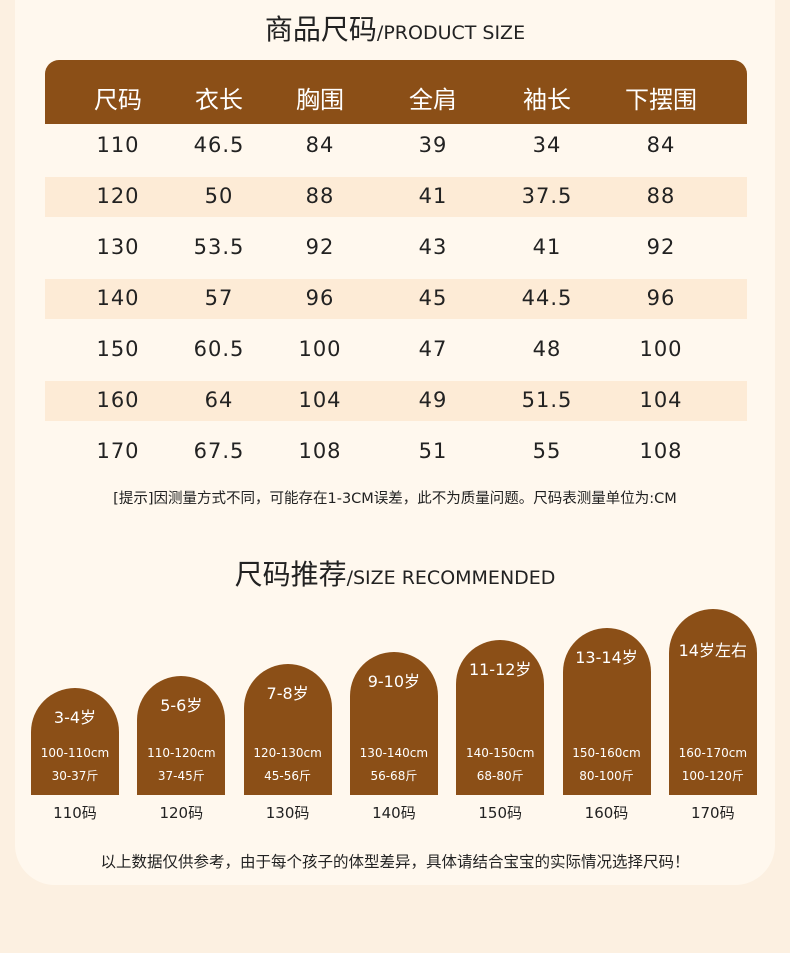 The width and height of the screenshot is (790, 953). Describe the element at coordinates (181, 735) in the screenshot. I see `size-arch: 5-6岁 110-120cm 37-45斤` at that location.